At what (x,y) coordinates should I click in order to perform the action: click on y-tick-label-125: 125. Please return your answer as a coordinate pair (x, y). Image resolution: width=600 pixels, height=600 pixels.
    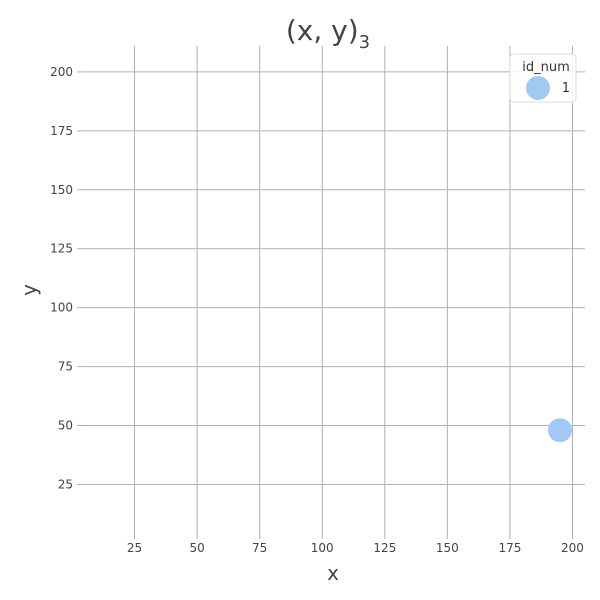
    Looking at the image, I should click on (61, 249).